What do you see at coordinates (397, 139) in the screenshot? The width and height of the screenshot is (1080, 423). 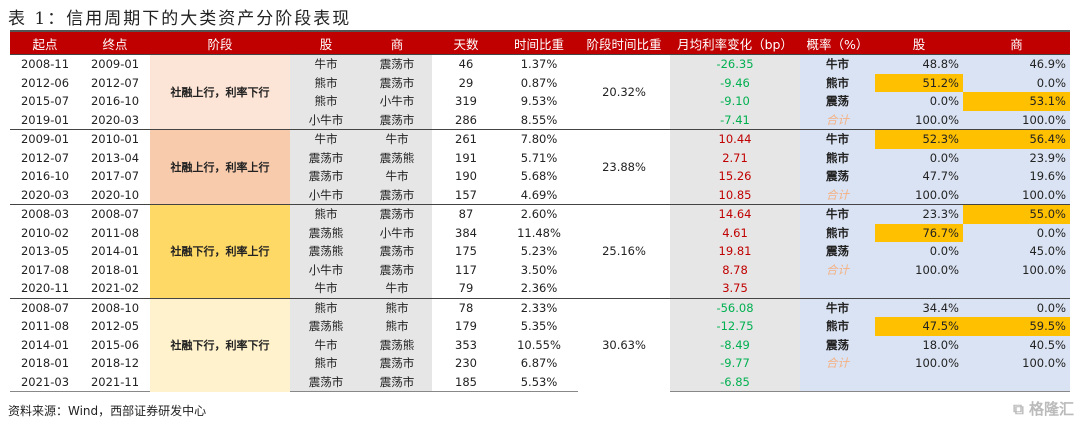 I see `commodity-state: 牛市` at bounding box center [397, 139].